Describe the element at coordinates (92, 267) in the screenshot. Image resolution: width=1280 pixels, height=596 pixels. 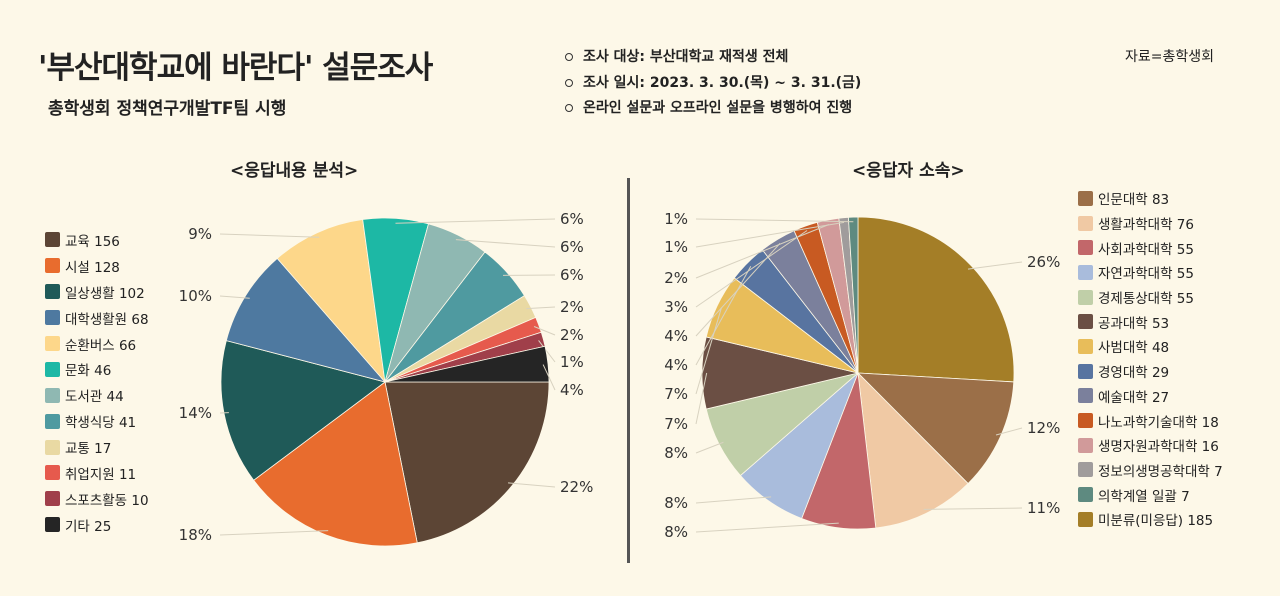
I see `legend-label: 시설 128` at that location.